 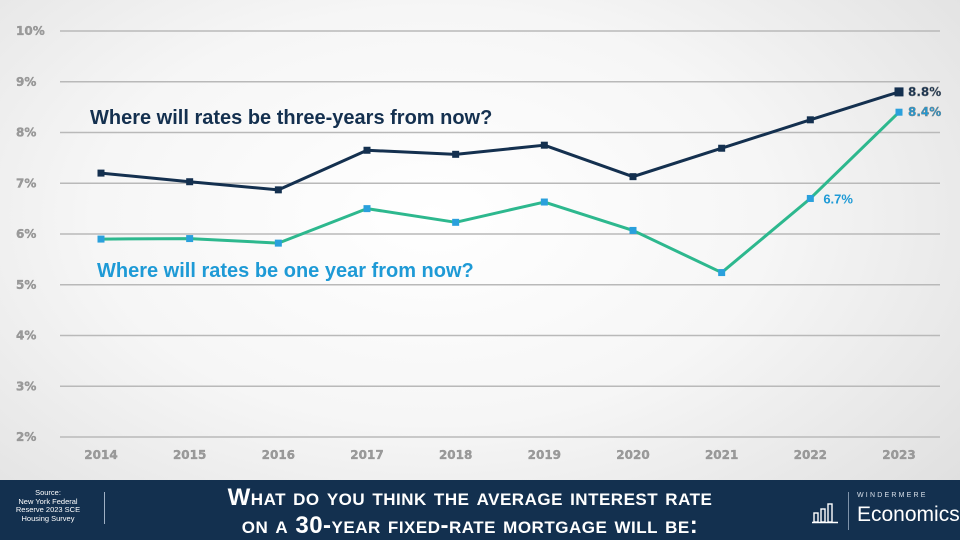 What do you see at coordinates (882, 146) in the screenshot?
I see `data-labels: 8.8% 8.4% 6.7%` at bounding box center [882, 146].